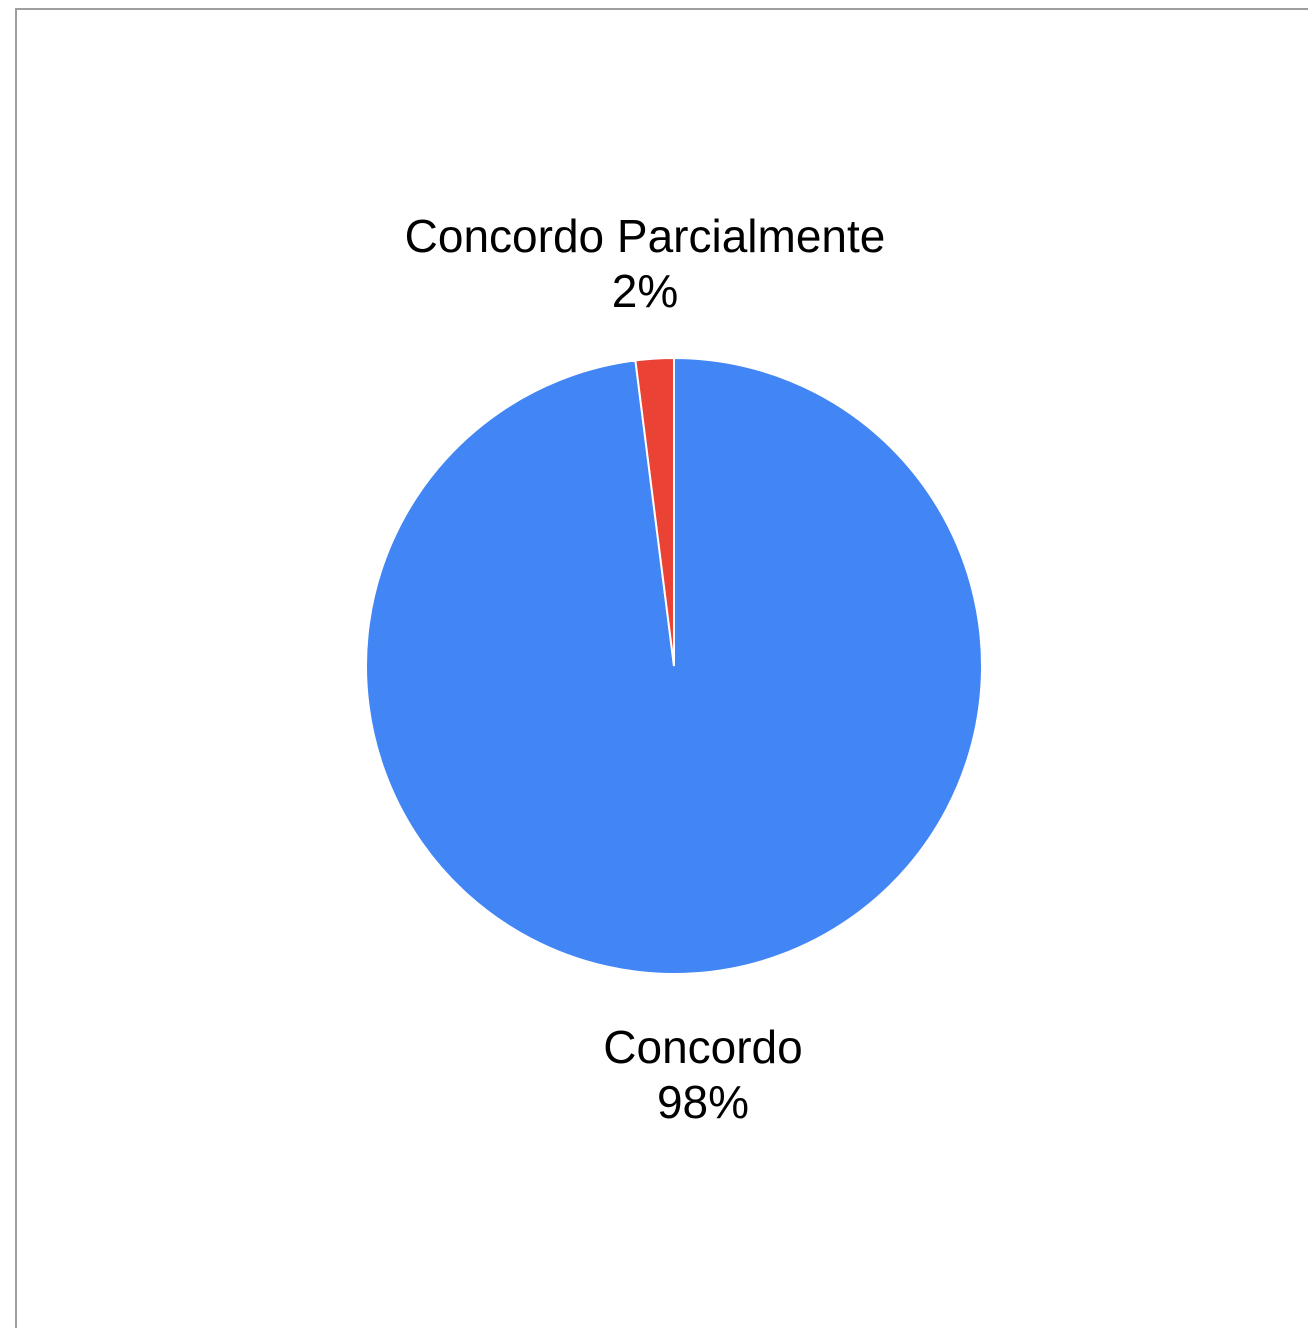 Image resolution: width=1308 pixels, height=1328 pixels. I want to click on slice-label-concordo-name: Concordo, so click(702, 1047).